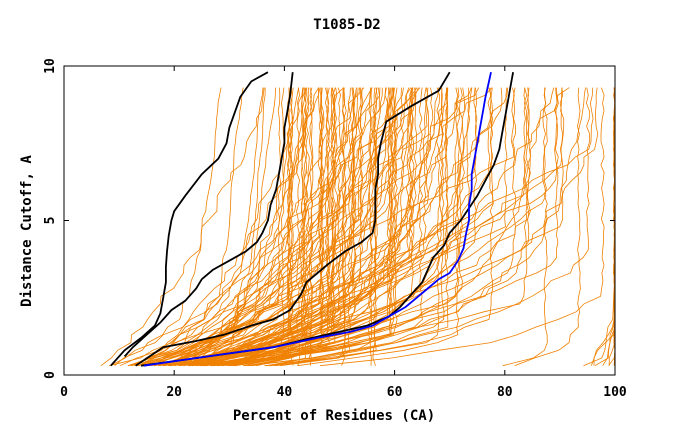  I want to click on x-tick-label-0: 0, so click(64, 392).